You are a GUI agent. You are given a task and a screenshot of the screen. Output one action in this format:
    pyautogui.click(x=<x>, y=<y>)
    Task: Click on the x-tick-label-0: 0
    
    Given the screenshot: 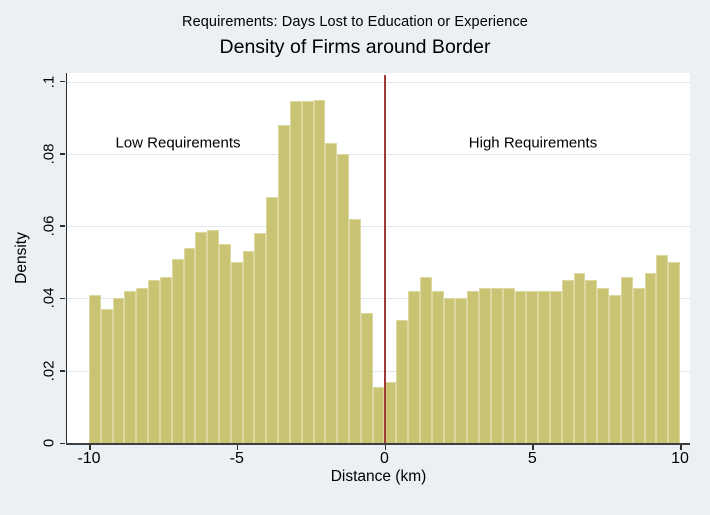 What is the action you would take?
    pyautogui.click(x=384, y=458)
    